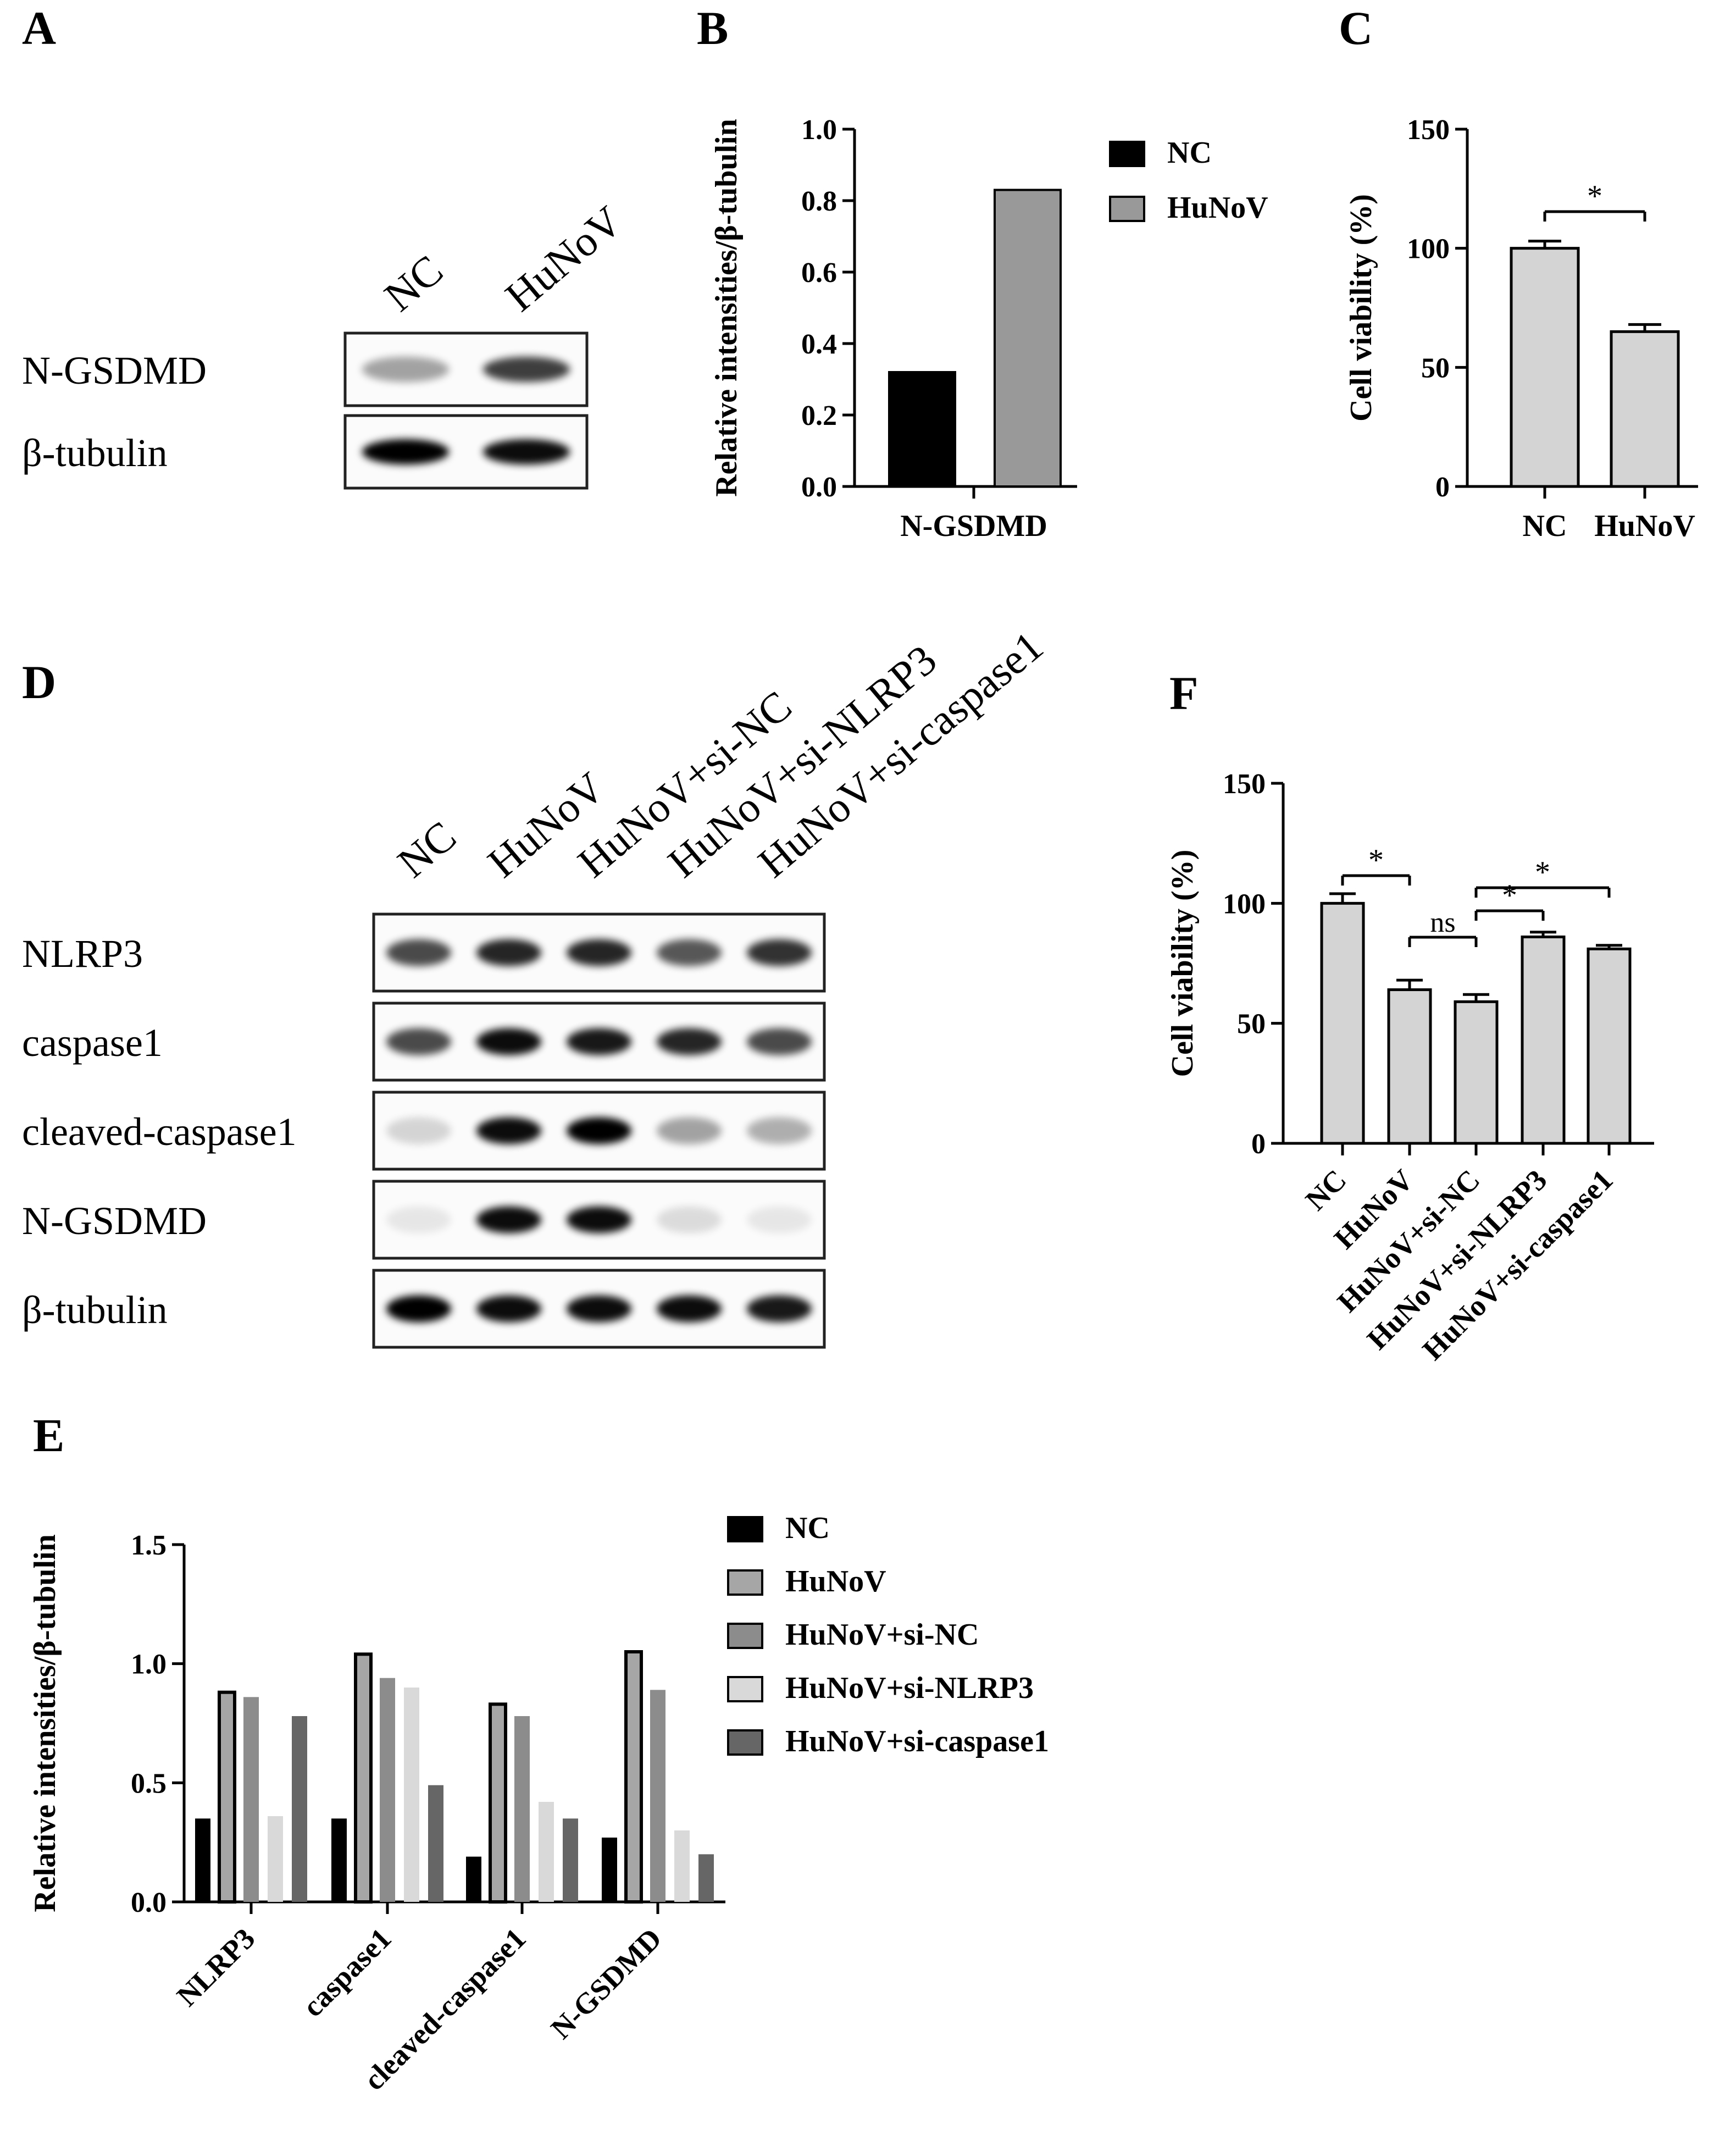  Describe the element at coordinates (114, 370) in the screenshot. I see `blot-row-label: N-GSDMD` at that location.